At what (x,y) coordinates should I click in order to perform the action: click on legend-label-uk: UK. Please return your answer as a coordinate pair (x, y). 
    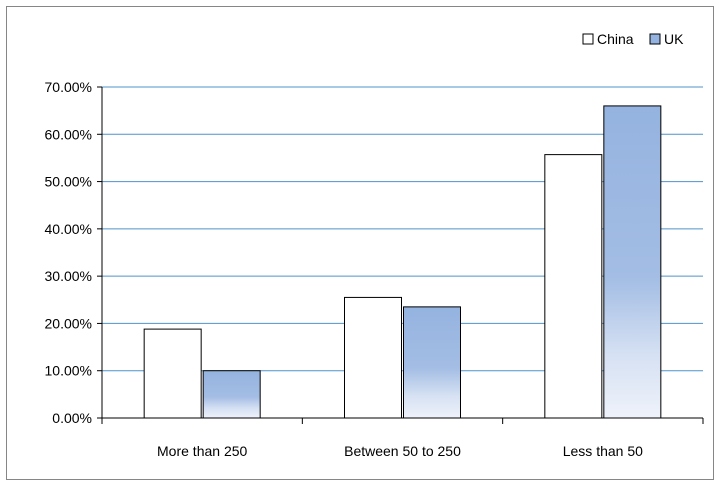
    Looking at the image, I should click on (674, 39).